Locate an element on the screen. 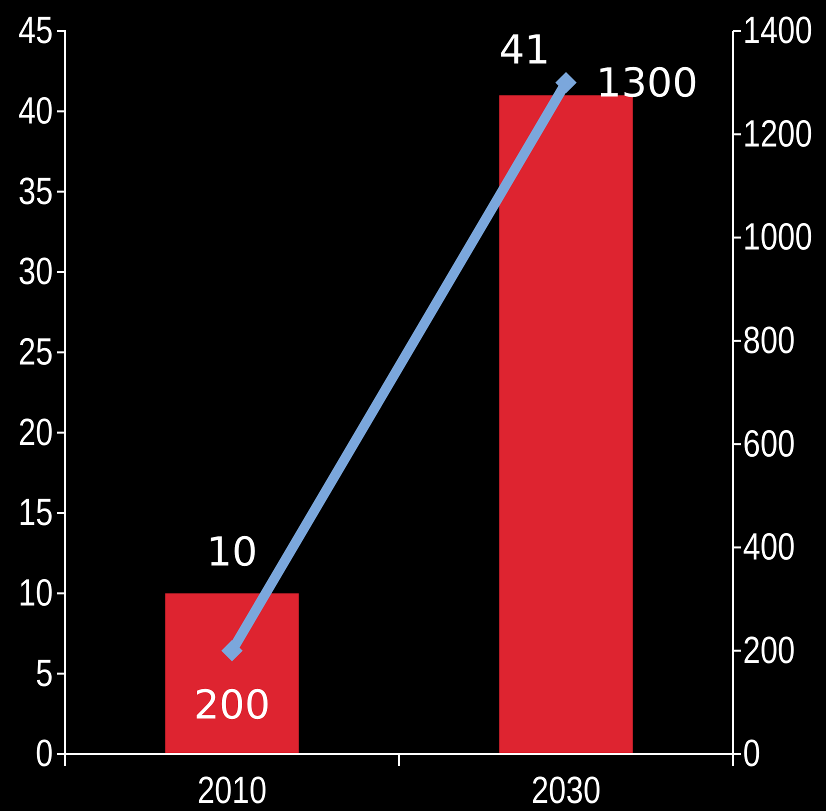  y-tick-label: 25 is located at coordinates (35, 353).